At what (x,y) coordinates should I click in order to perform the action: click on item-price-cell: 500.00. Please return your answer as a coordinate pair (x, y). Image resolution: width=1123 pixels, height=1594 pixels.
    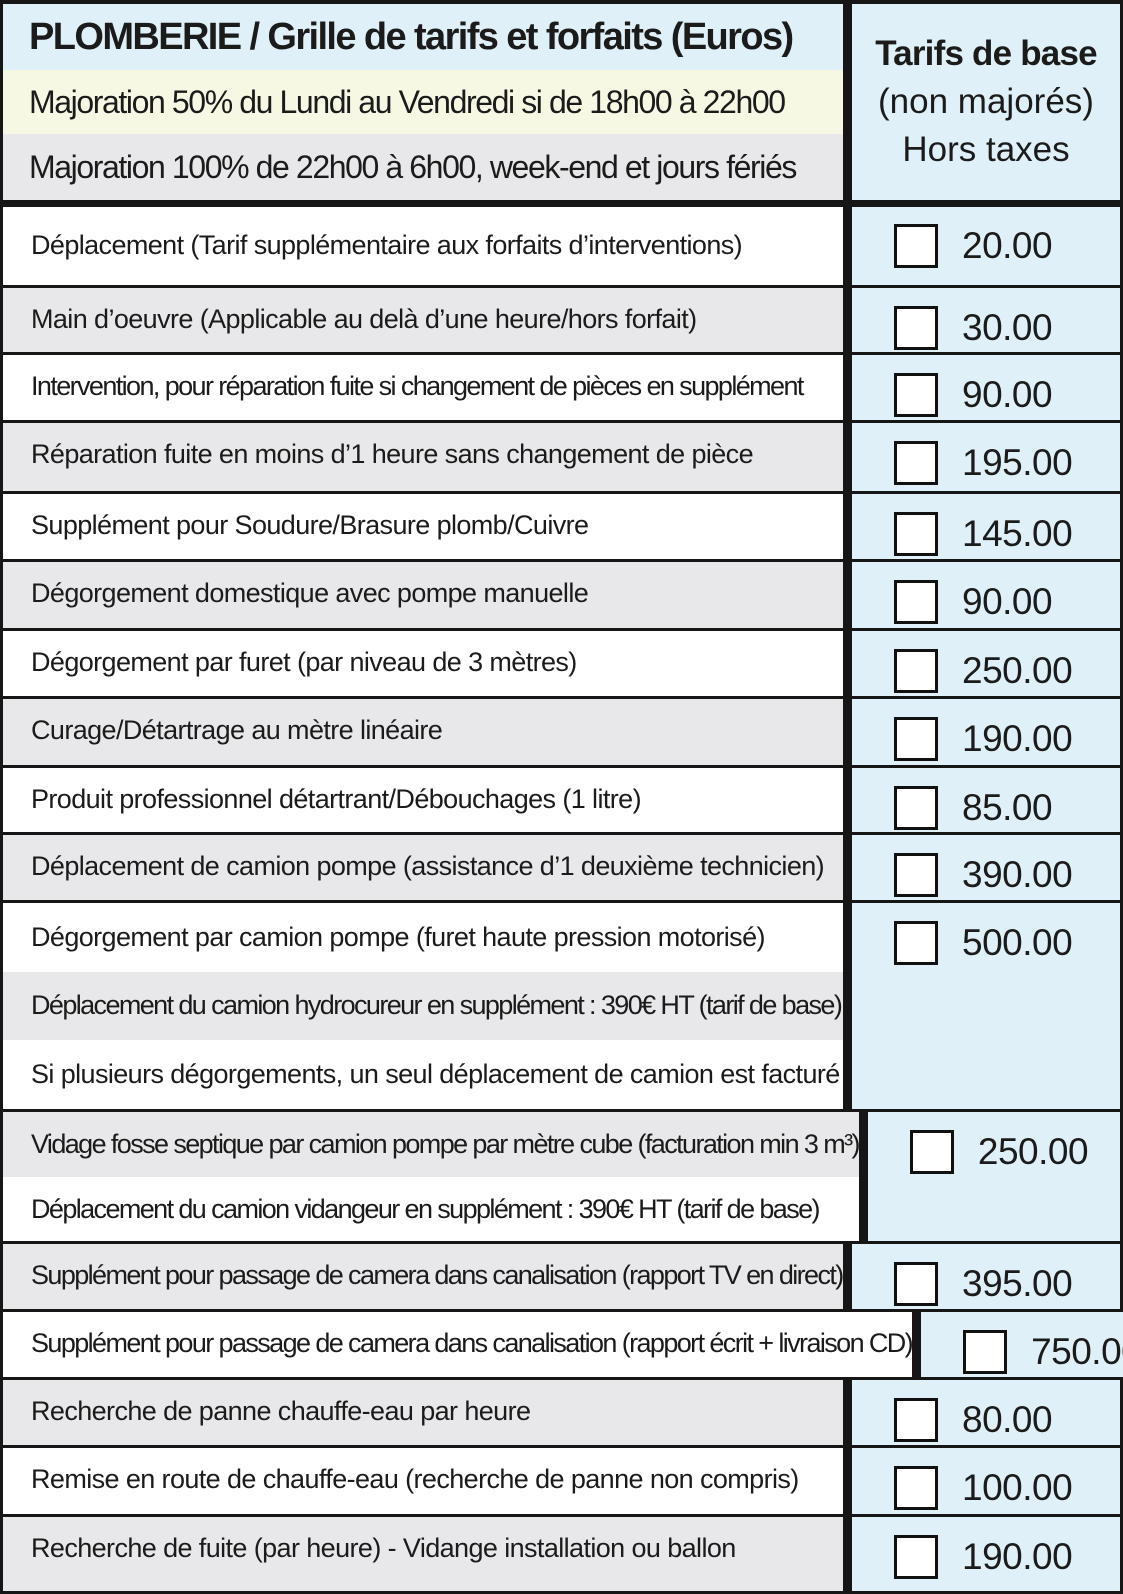
    Looking at the image, I should click on (986, 1006).